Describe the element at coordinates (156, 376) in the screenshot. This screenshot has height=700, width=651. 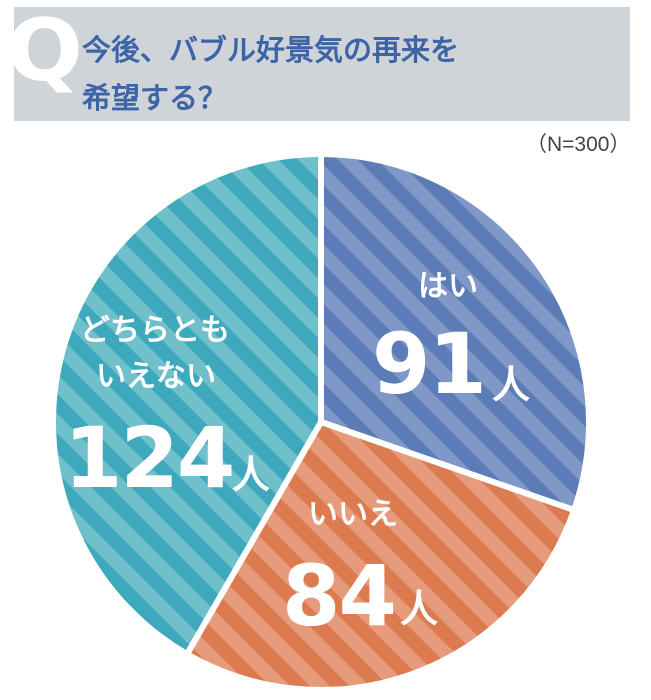
I see `slice-label-neither-line2: いえない` at that location.